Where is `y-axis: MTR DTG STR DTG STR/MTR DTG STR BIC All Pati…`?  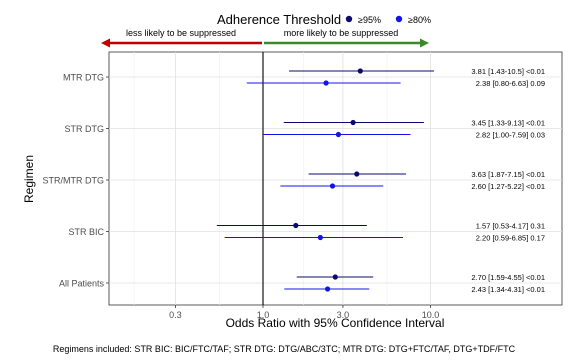
y-axis: MTR DTG STR DTG STR/MTR DTG STR BIC All Pati… is located at coordinates (76, 181).